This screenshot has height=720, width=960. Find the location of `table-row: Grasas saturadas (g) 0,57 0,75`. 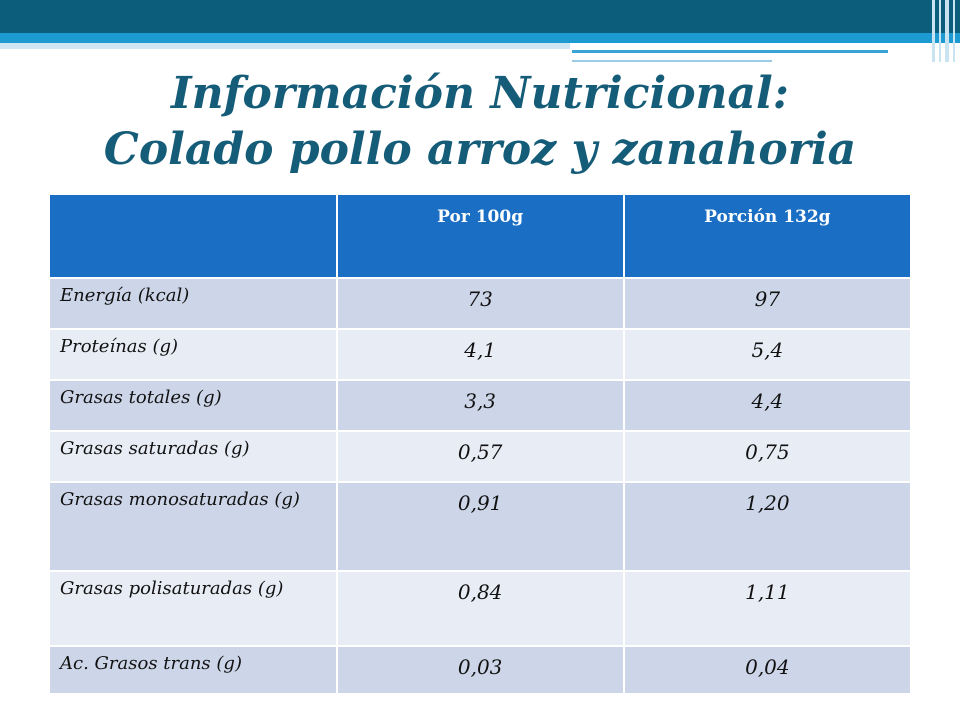

table-row: Grasas saturadas (g) 0,57 0,75 is located at coordinates (480, 456).